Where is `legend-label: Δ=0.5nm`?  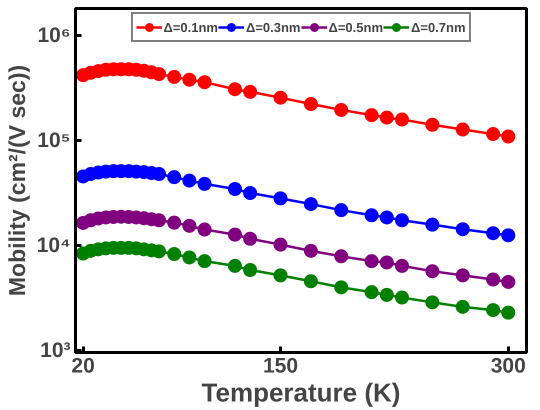 legend-label: Δ=0.5nm is located at coordinates (356, 27).